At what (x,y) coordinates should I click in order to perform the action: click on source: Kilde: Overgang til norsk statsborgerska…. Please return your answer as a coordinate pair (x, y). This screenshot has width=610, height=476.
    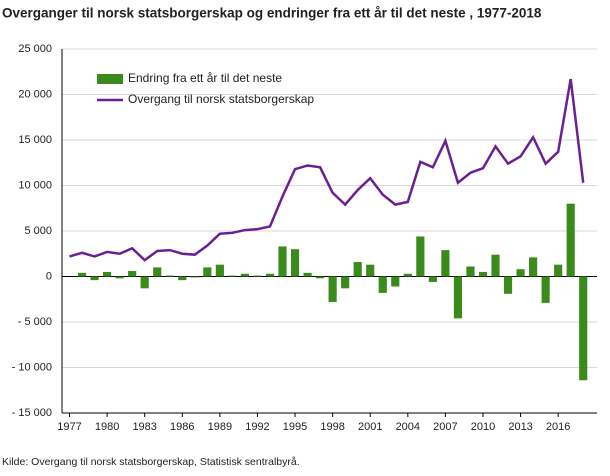
    Looking at the image, I should click on (151, 462).